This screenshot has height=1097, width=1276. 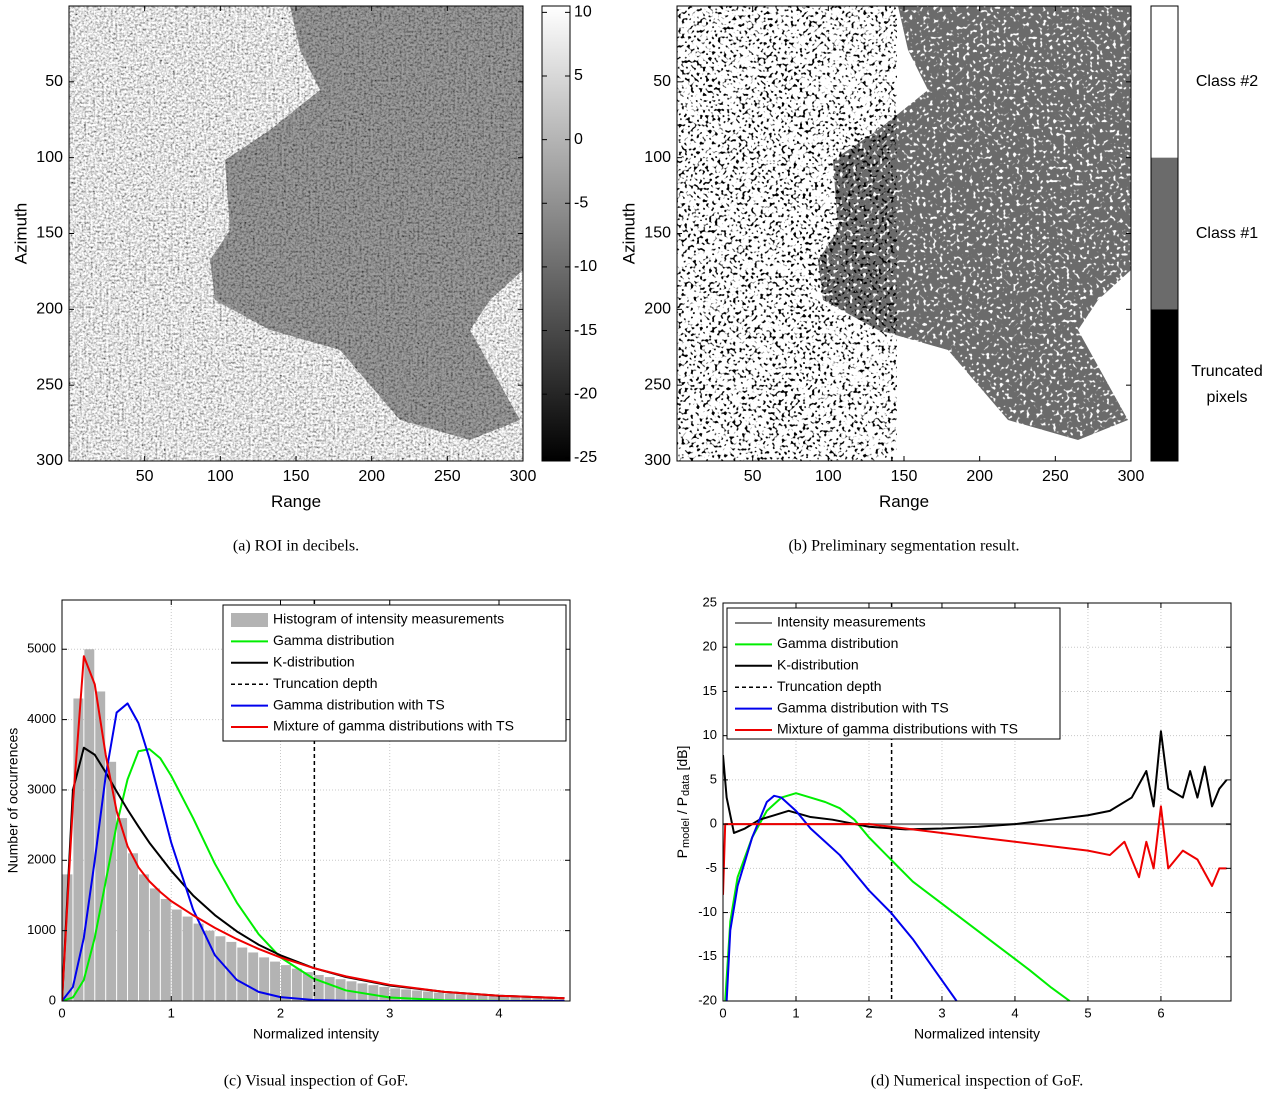 I want to click on colorbar-frame, so click(x=1164, y=233).